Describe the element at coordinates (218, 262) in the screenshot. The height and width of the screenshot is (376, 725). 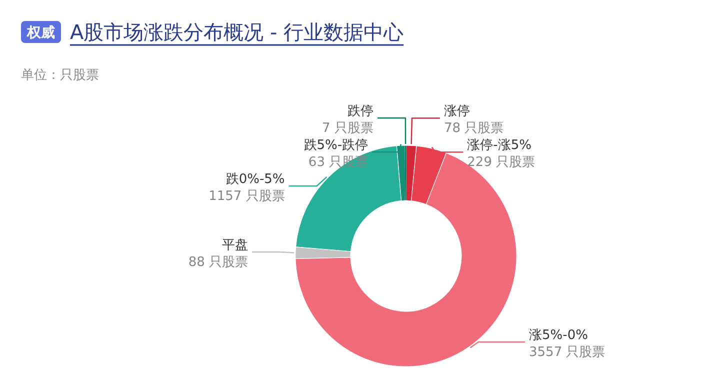
I see `data-label: 88 只股票` at that location.